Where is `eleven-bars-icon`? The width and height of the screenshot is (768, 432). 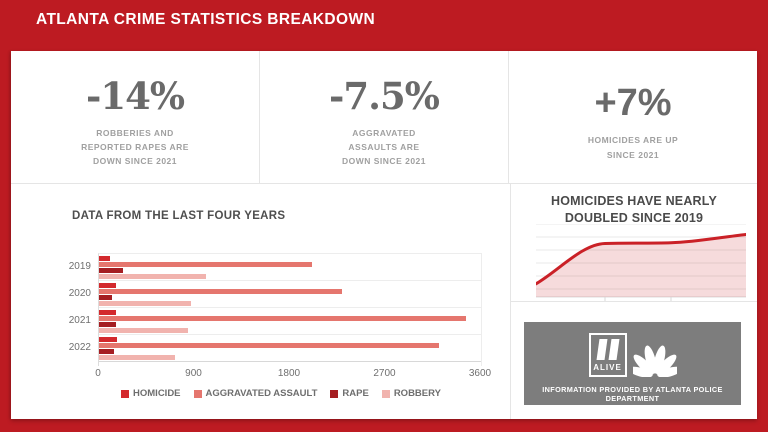 eleven-bars-icon is located at coordinates (607, 349).